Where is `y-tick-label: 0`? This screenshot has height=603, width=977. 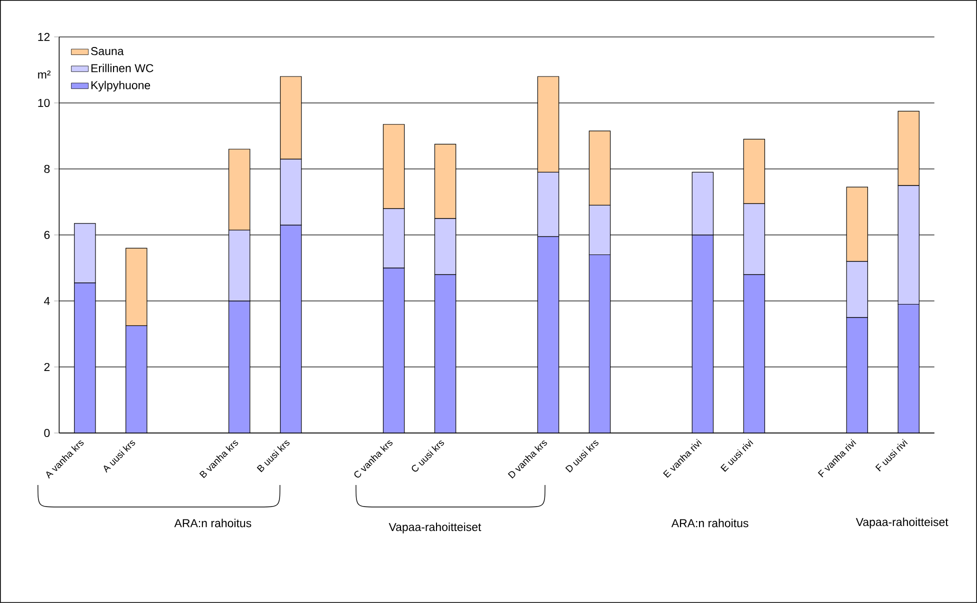
y-tick-label: 0 is located at coordinates (47, 433).